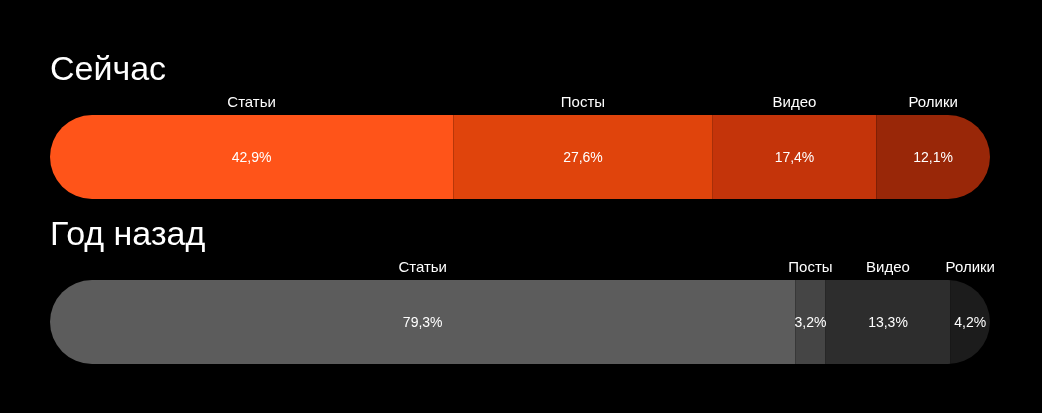  I want to click on data-label: 79,3%, so click(422, 322).